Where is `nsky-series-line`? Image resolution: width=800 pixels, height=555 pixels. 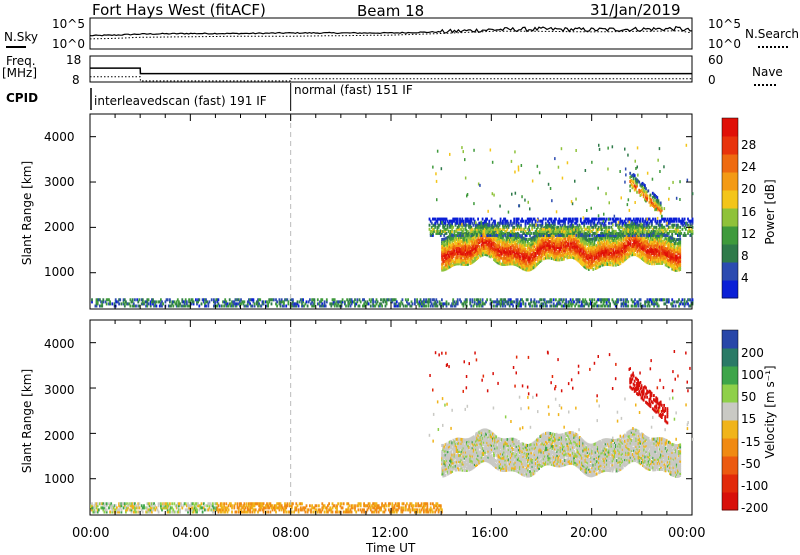 nsky-series-line is located at coordinates (391, 31).